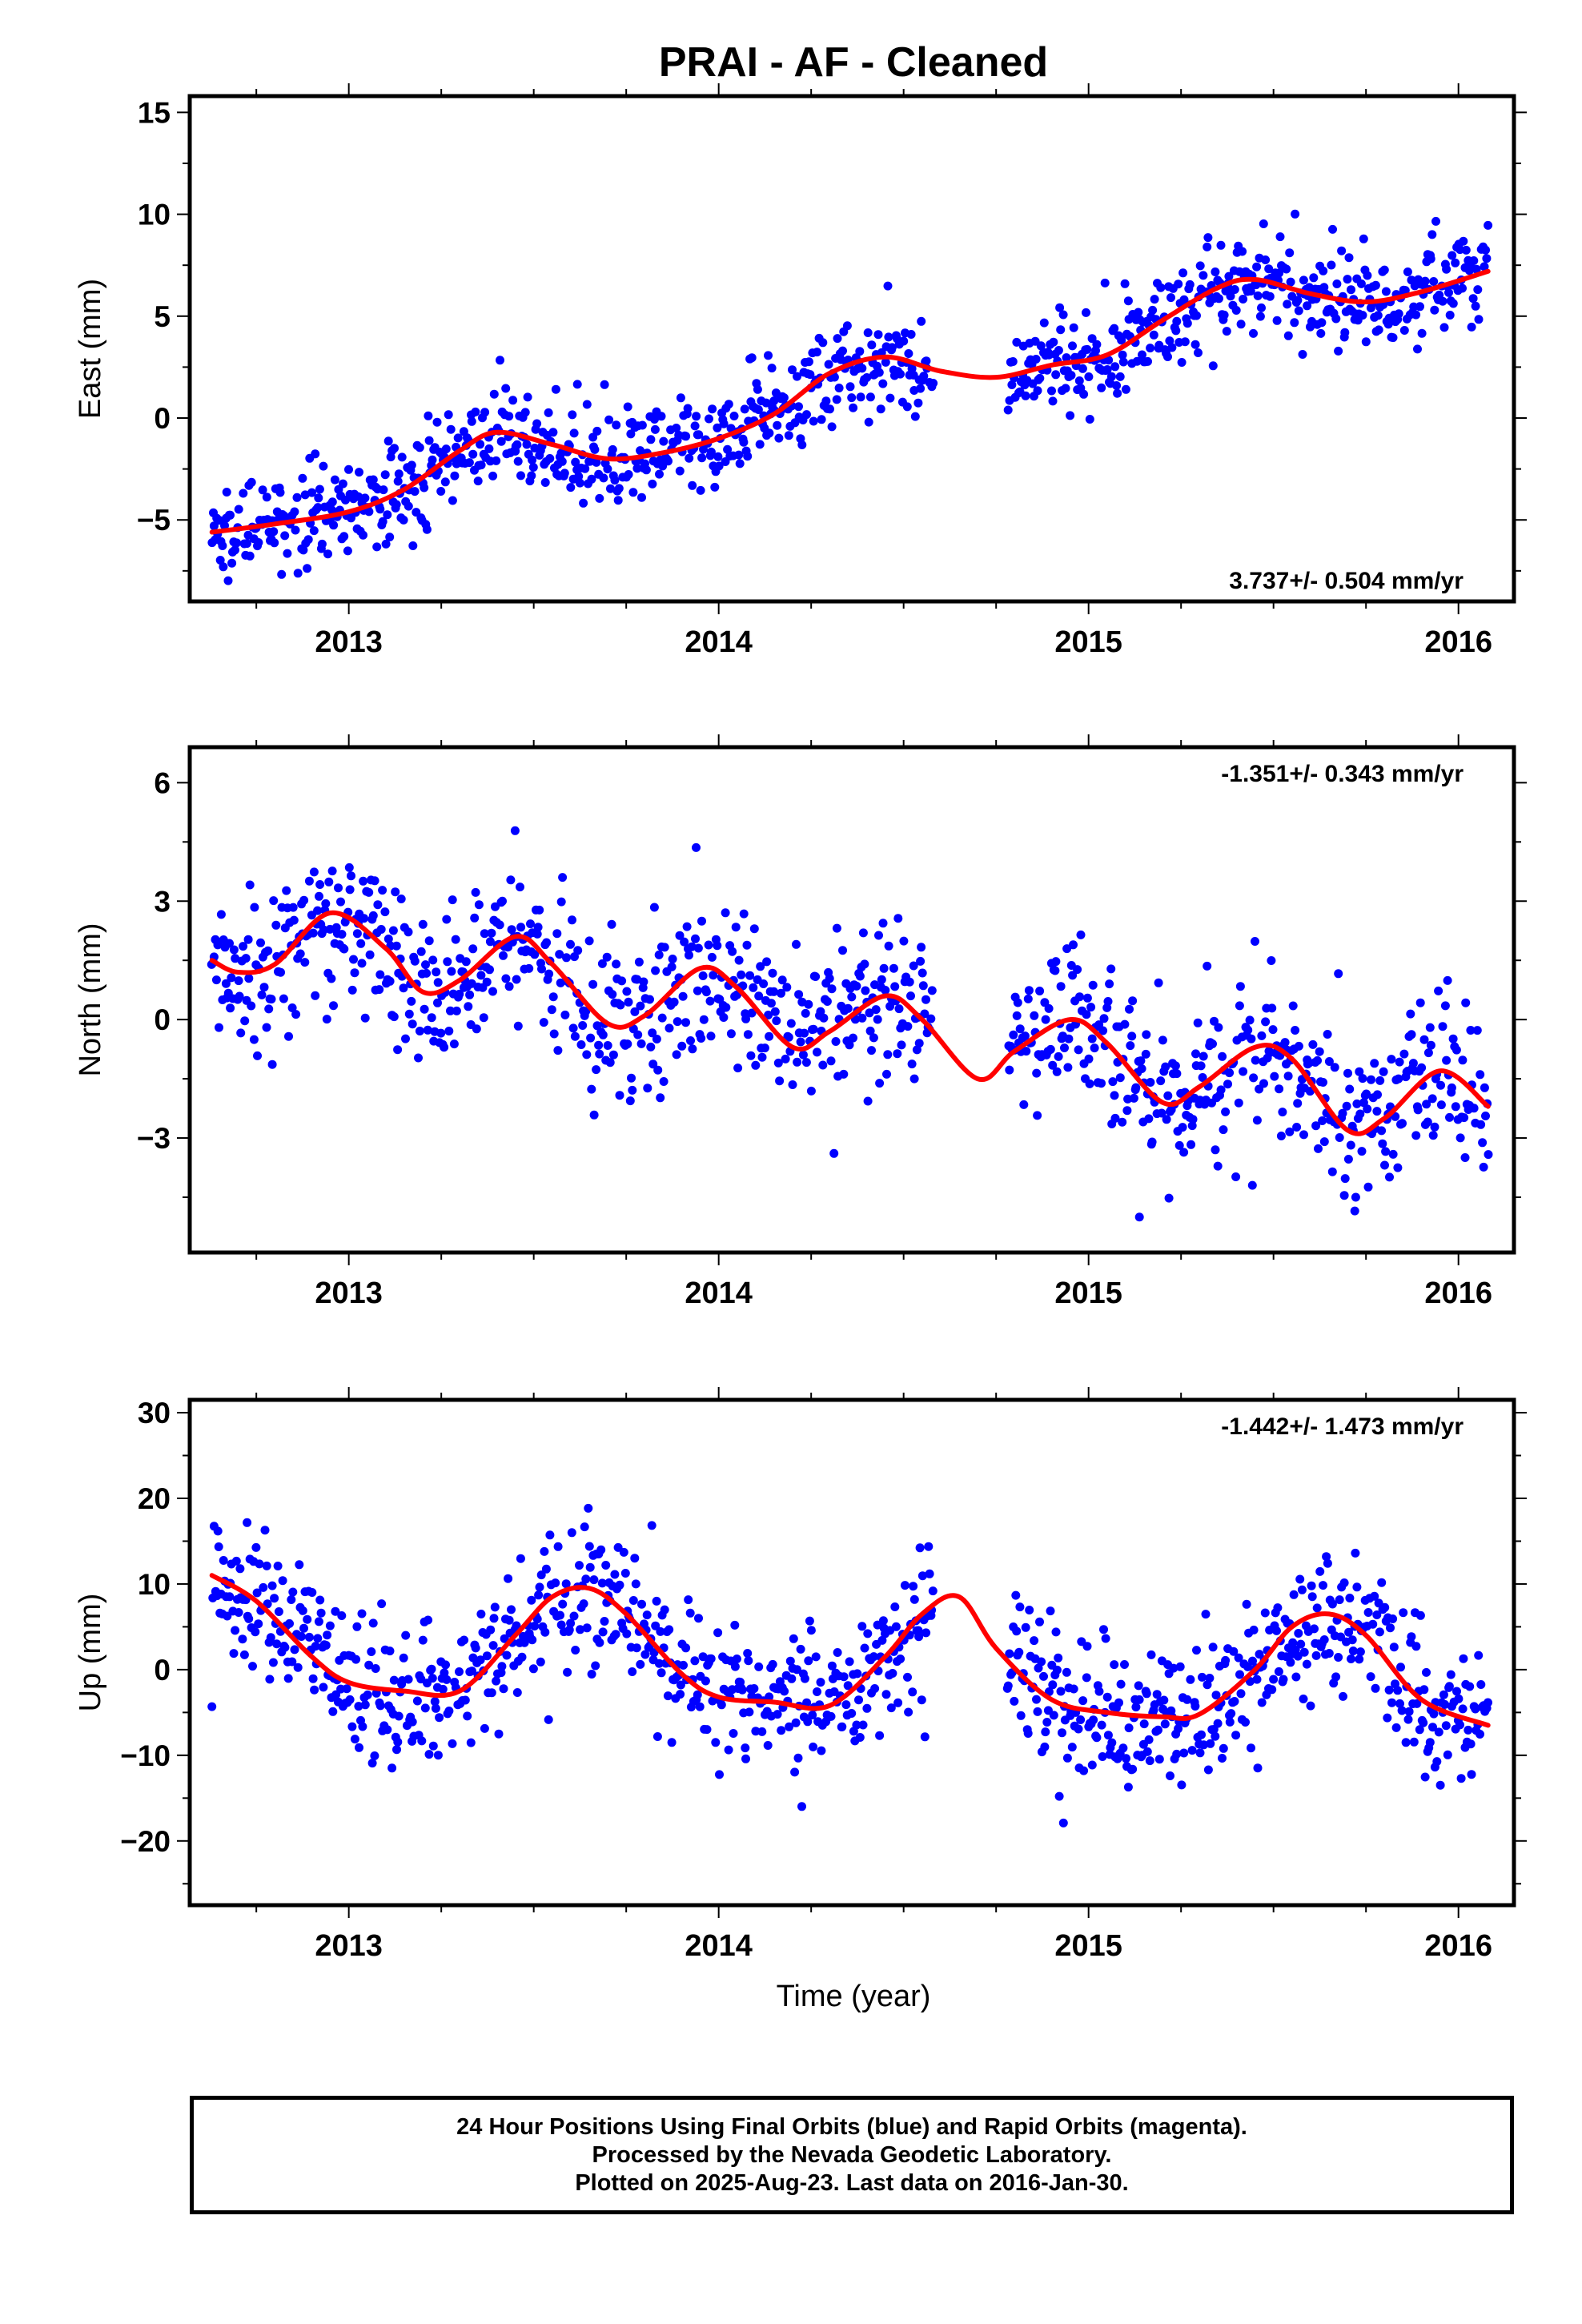 The height and width of the screenshot is (2324, 1582). Describe the element at coordinates (719, 642) in the screenshot. I see `x-tick-label: 2014` at that location.